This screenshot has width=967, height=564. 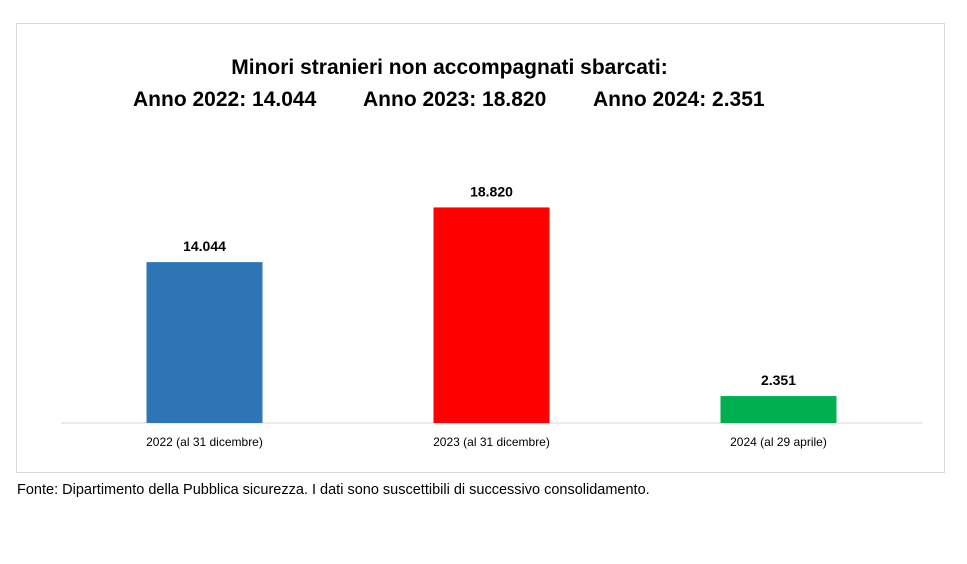 What do you see at coordinates (778, 442) in the screenshot?
I see `x-tick-label-3: 2024 (al 29 aprile)` at bounding box center [778, 442].